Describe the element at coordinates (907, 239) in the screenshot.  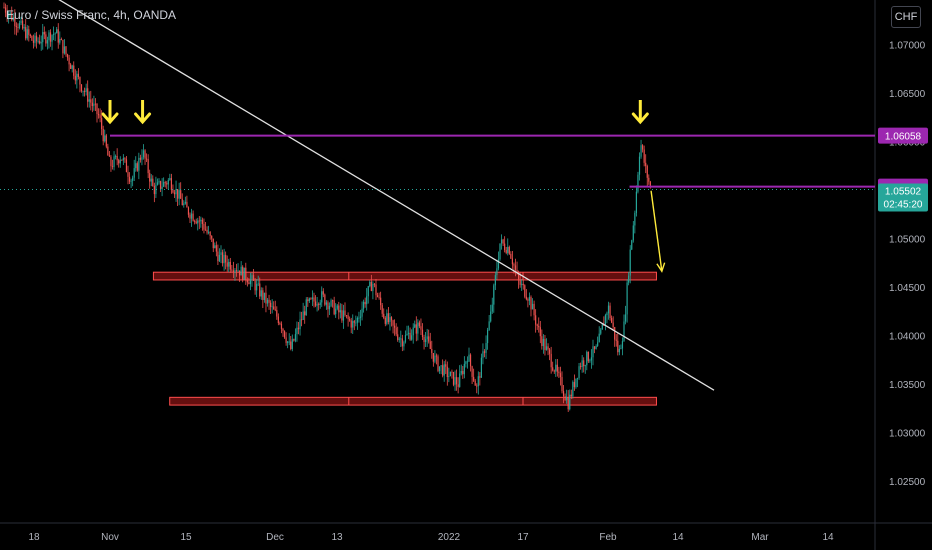
I see `y-tick-label: 1.05000` at that location.